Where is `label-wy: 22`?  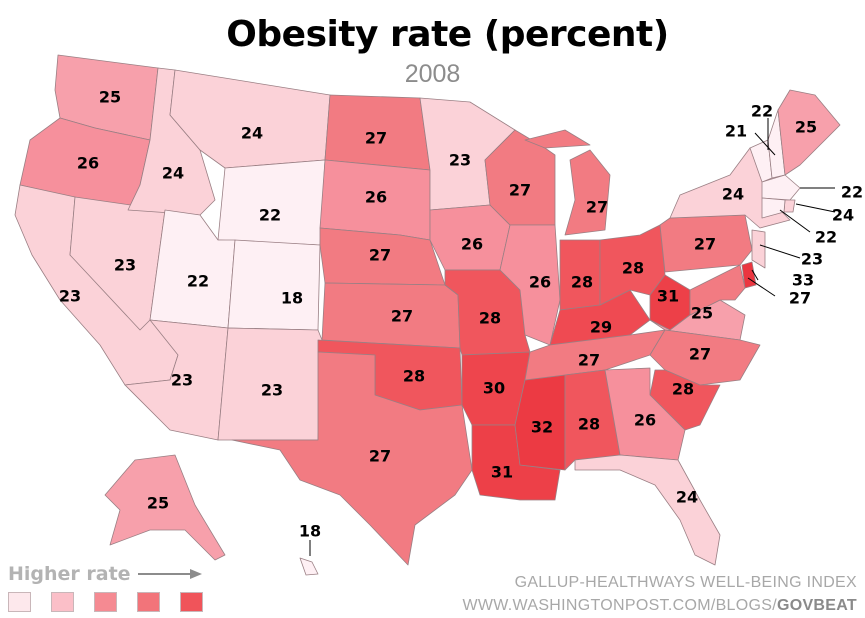
label-wy: 22 is located at coordinates (270, 215).